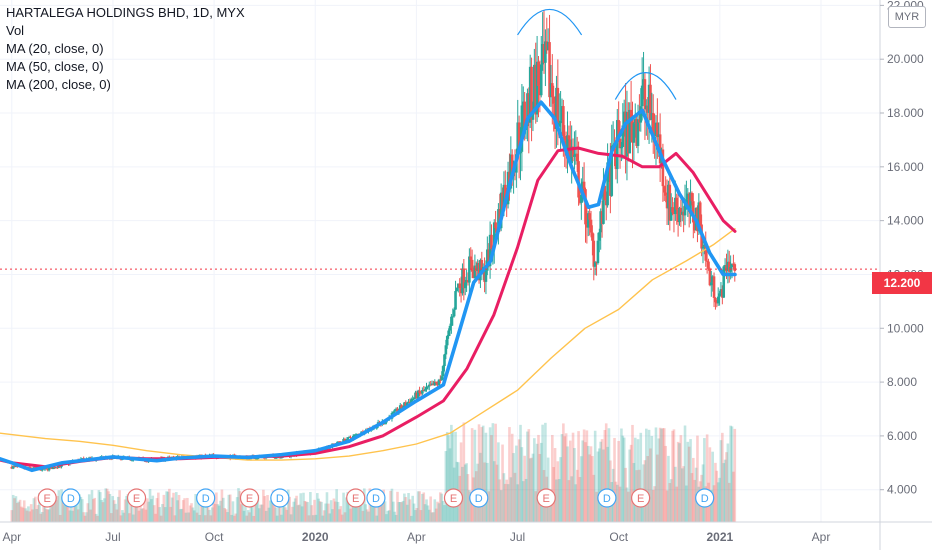  I want to click on event-marker-label: D, so click(206, 499).